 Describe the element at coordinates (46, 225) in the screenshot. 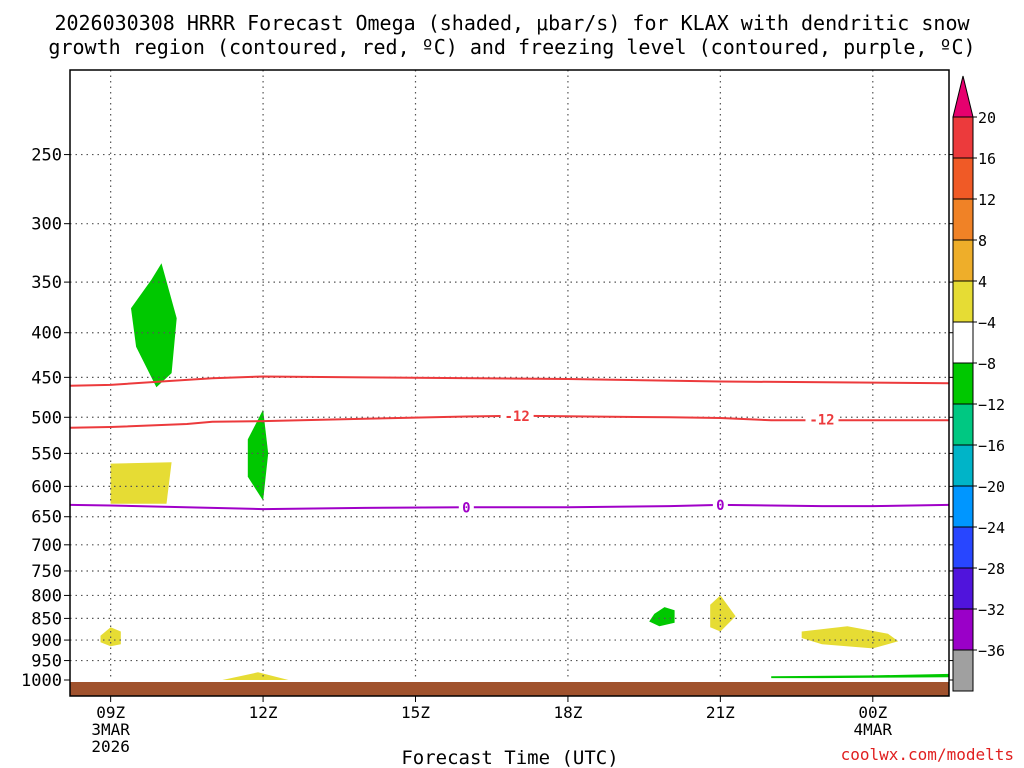

I see `y-tick-label-300: 300` at that location.